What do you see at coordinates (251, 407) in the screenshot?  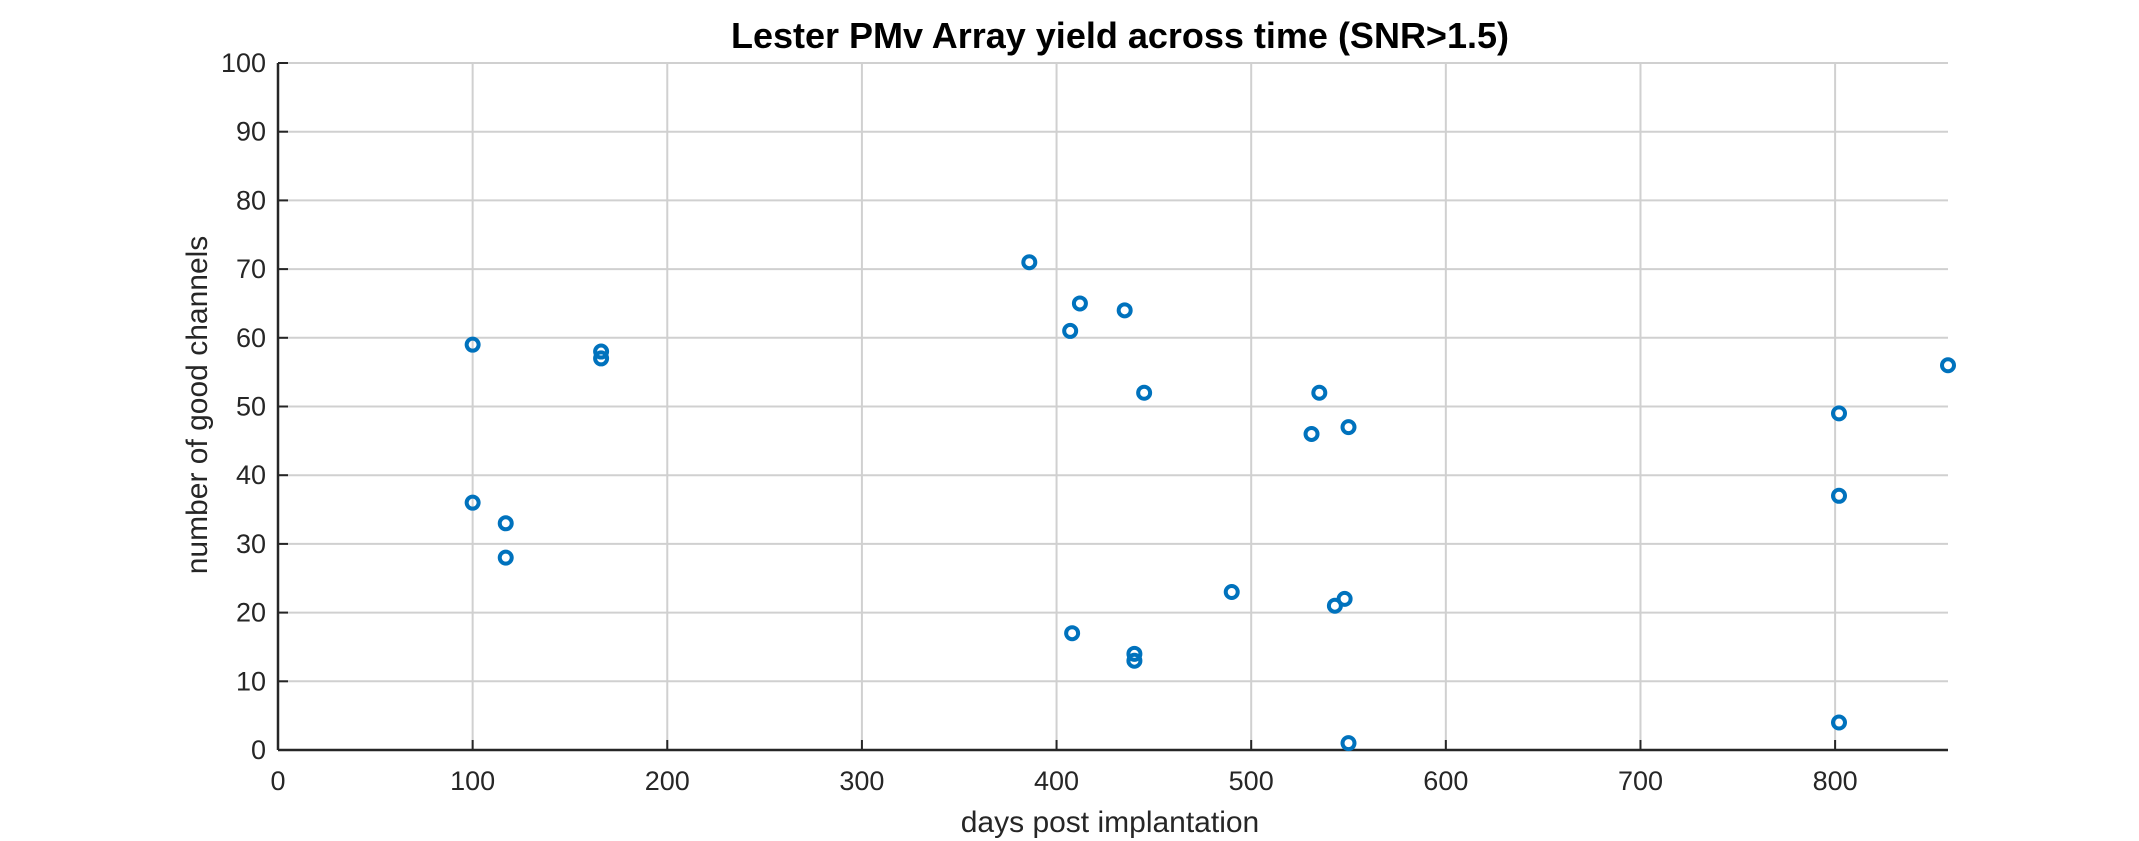 I see `y-tick-label: 50` at bounding box center [251, 407].